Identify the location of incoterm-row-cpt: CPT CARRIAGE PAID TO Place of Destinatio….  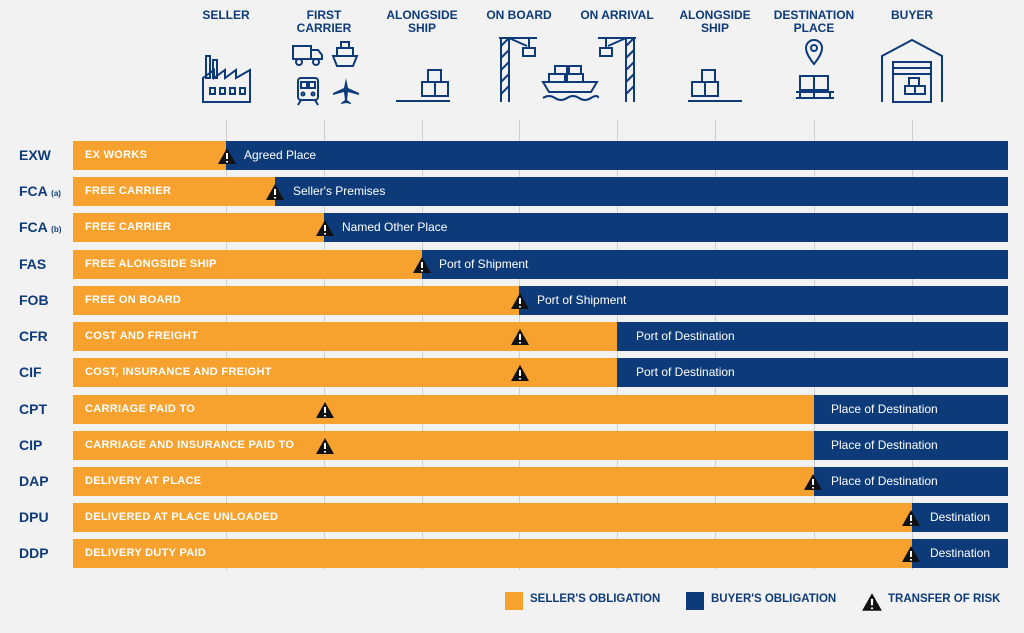
(512, 409).